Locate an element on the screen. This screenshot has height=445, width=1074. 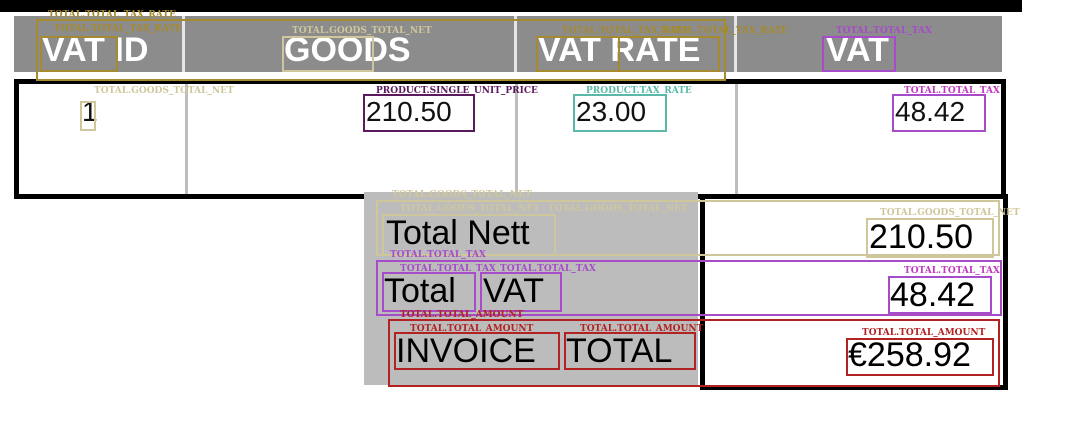
annotation-box-vat-label is located at coordinates (521, 292).